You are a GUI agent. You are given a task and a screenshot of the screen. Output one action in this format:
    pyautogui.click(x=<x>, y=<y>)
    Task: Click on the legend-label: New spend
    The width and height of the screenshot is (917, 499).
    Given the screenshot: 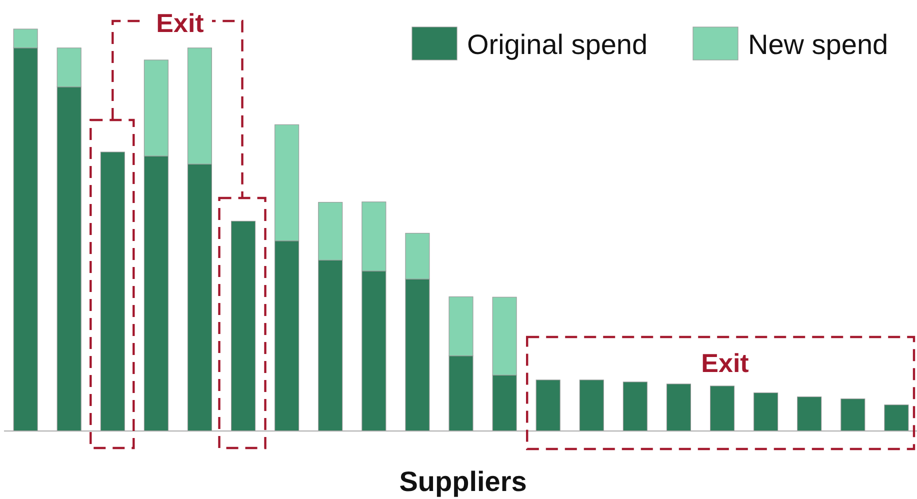 What is the action you would take?
    pyautogui.click(x=818, y=44)
    